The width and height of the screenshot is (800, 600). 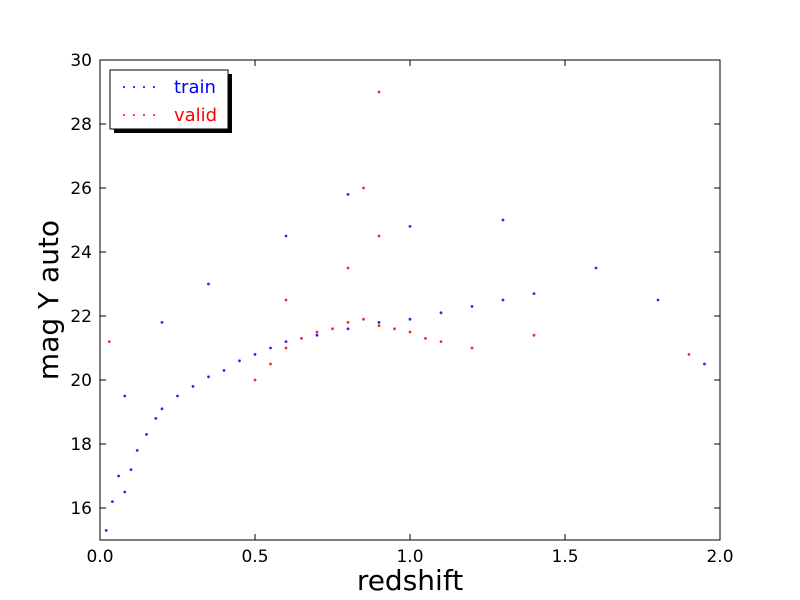 I want to click on legend-label-valid: valid, so click(x=195, y=115).